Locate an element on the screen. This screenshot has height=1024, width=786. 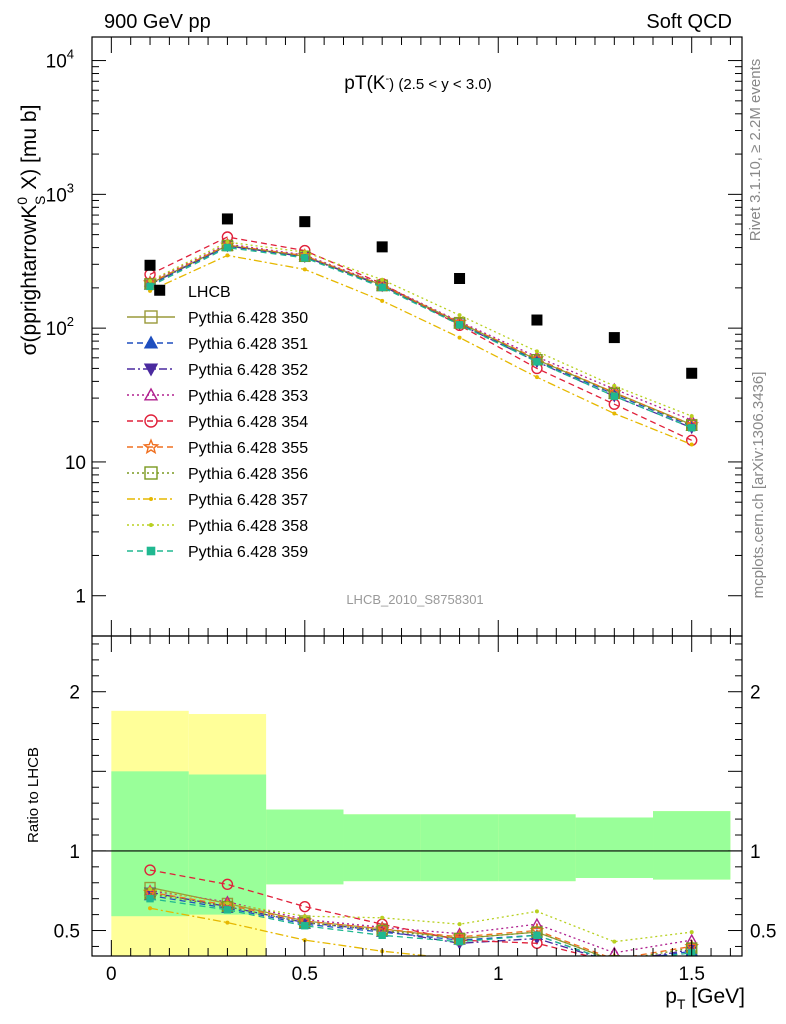
legend-entry-5: Pythia 6.428 354 is located at coordinates (217, 422).